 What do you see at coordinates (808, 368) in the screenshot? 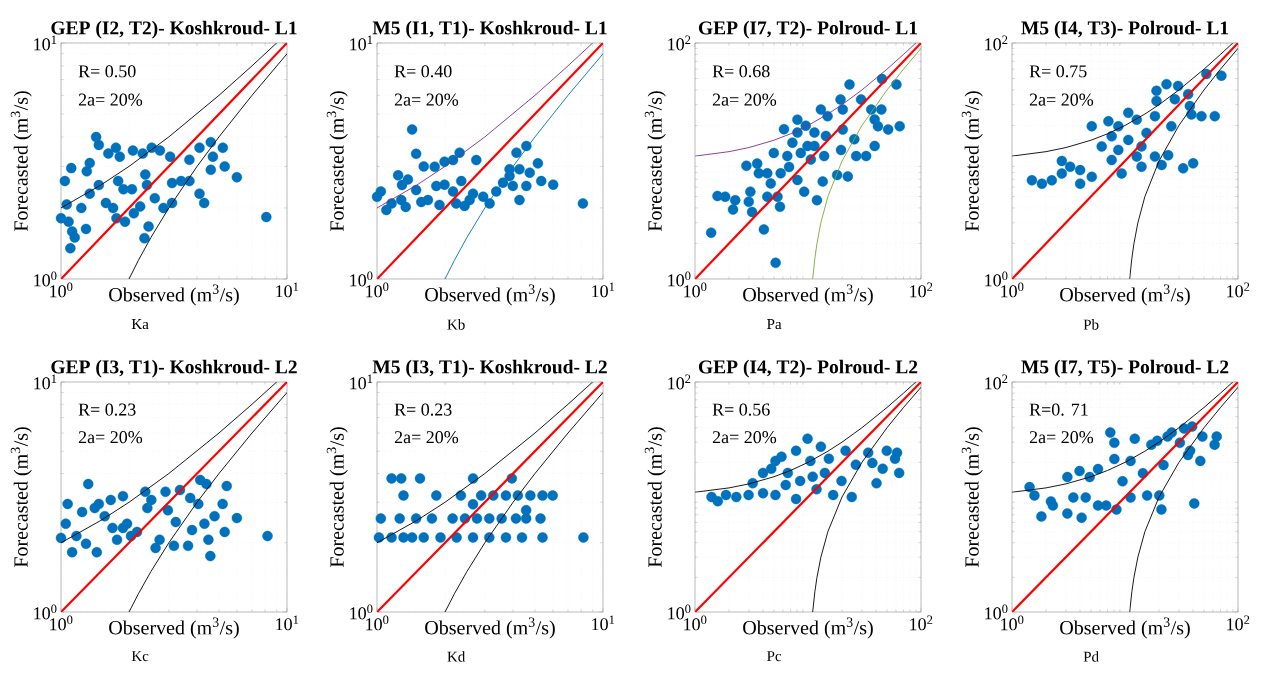
I see `chart-title: GEP (I4, T2)- Polroud- L2` at bounding box center [808, 368].